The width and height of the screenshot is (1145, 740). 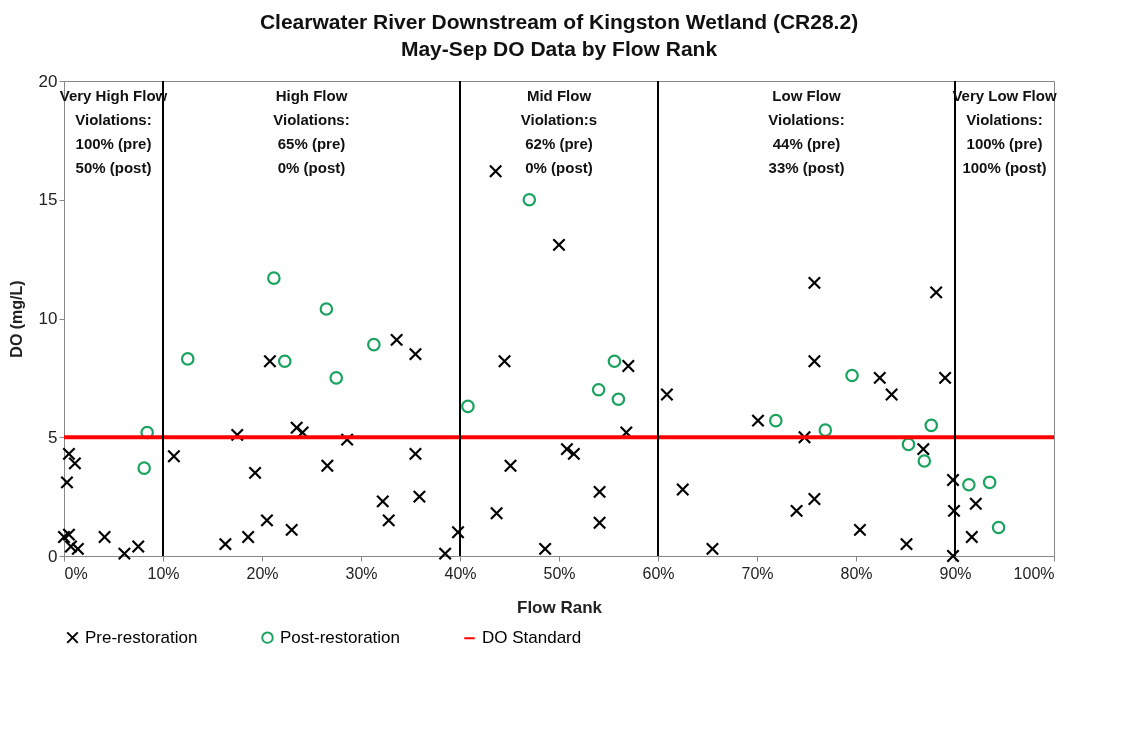 I want to click on legend-label: DO Standard, so click(x=532, y=638).